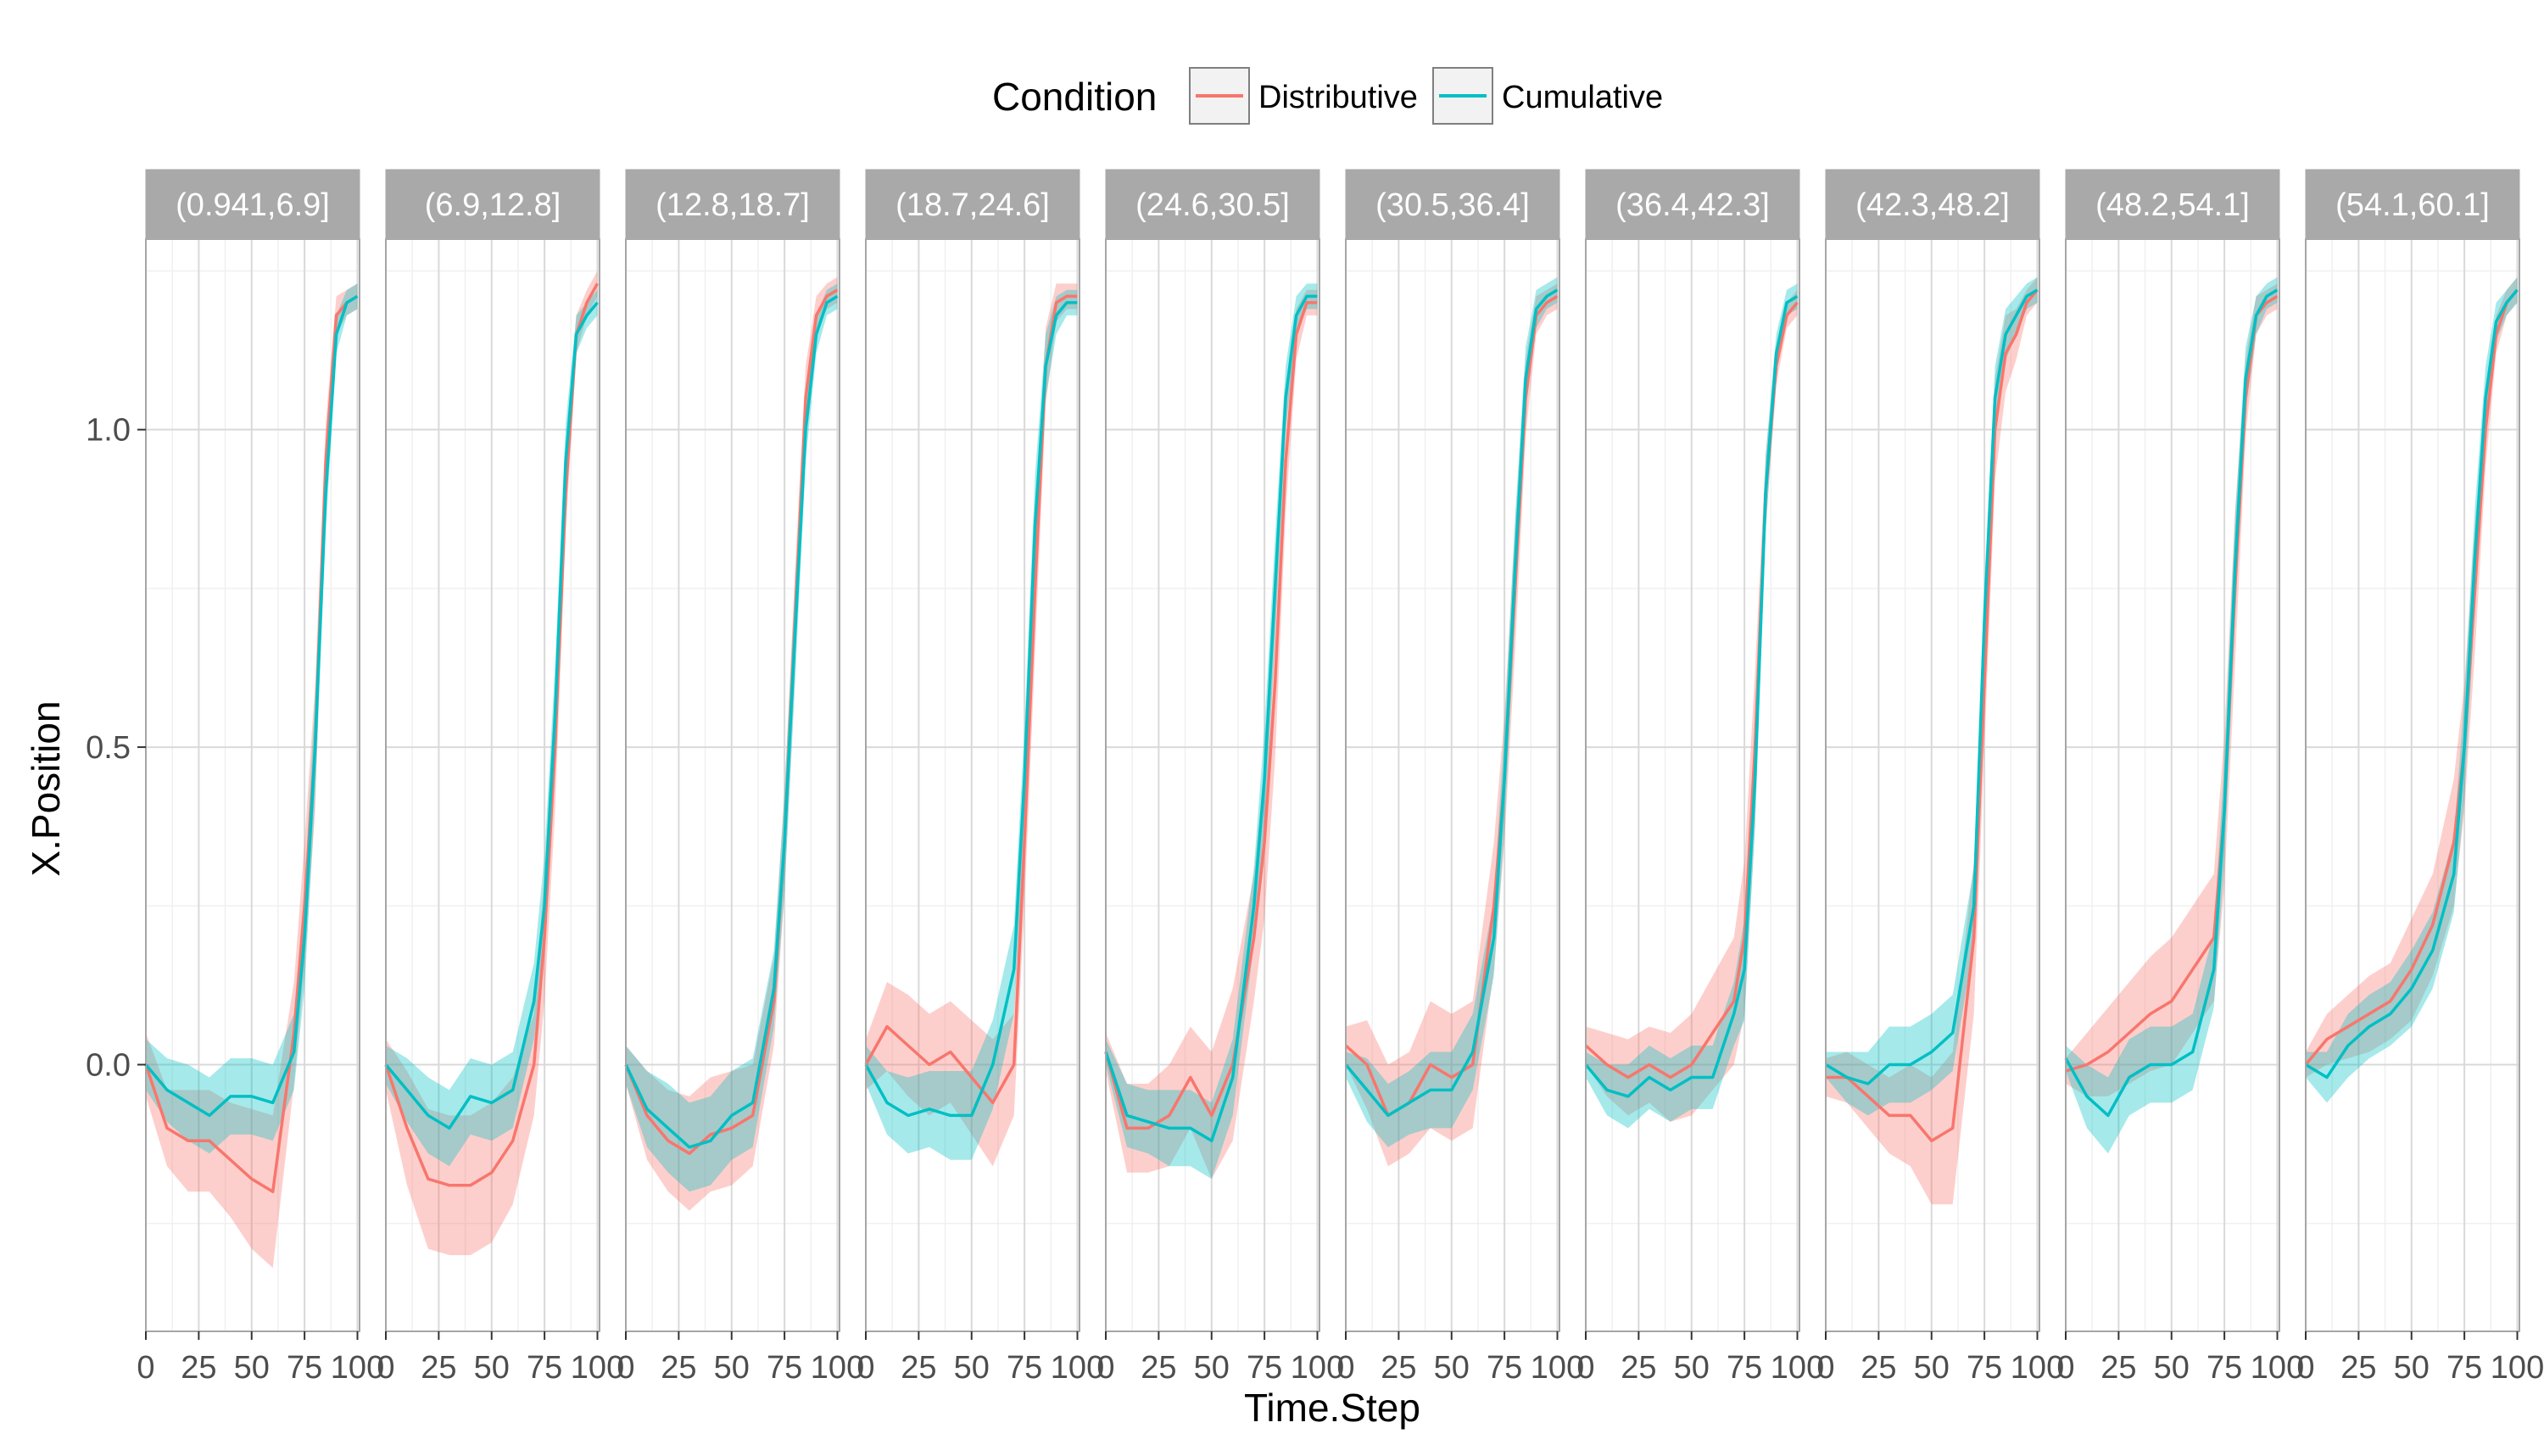  I want to click on facet-panel: (36.4,42.3] 0 25 50 75 100, so click(1700, 777).